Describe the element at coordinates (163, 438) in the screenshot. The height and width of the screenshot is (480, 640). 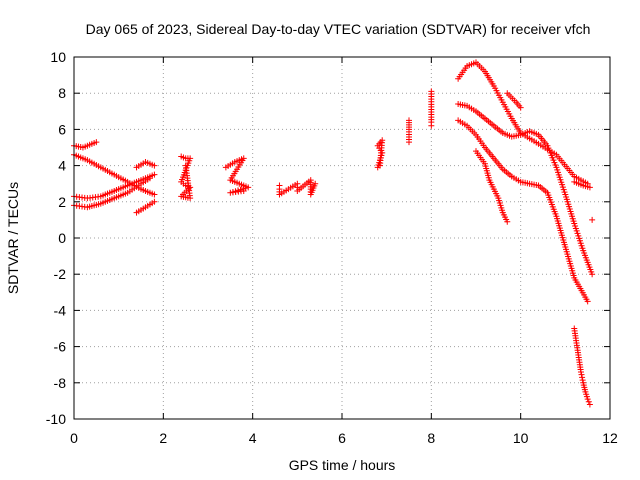
I see `x-tick-label: 2` at that location.